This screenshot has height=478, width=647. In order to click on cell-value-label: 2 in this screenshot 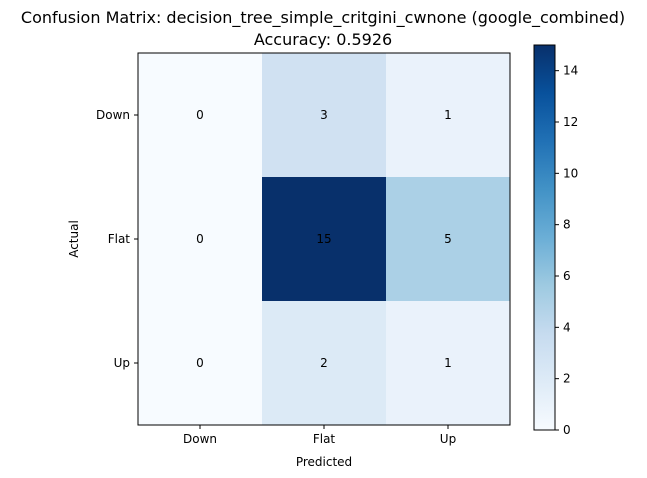, I will do `click(324, 363)`.